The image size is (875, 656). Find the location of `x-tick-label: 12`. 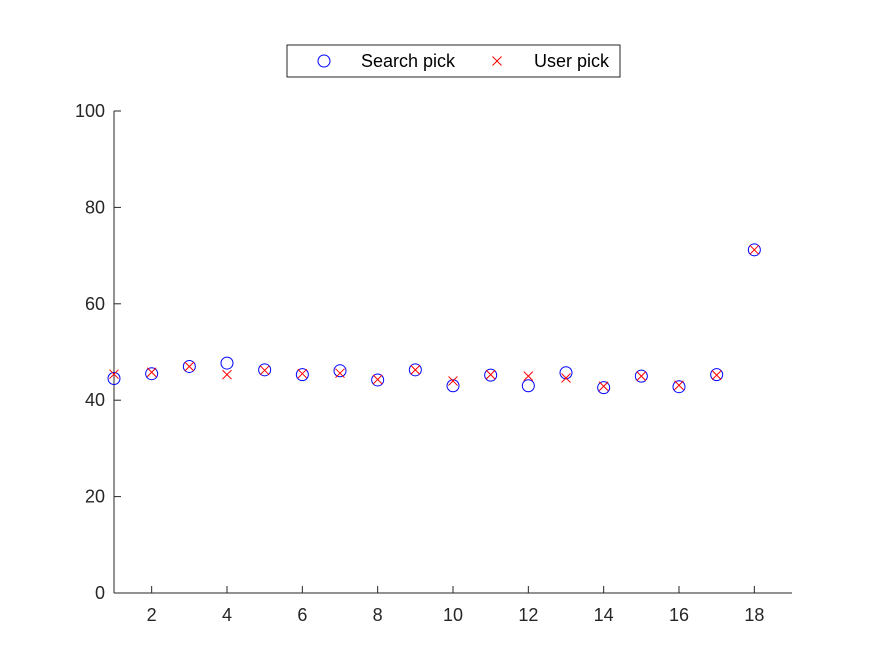

x-tick-label: 12 is located at coordinates (528, 615).